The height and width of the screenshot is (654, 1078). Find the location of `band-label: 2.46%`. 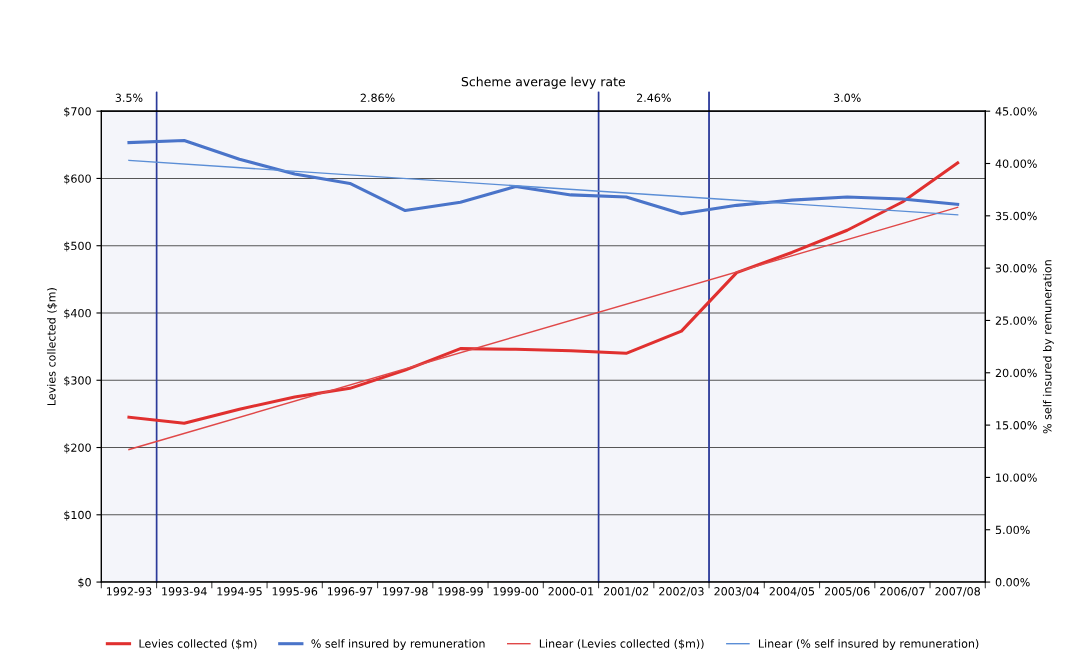

band-label: 2.46% is located at coordinates (653, 97).